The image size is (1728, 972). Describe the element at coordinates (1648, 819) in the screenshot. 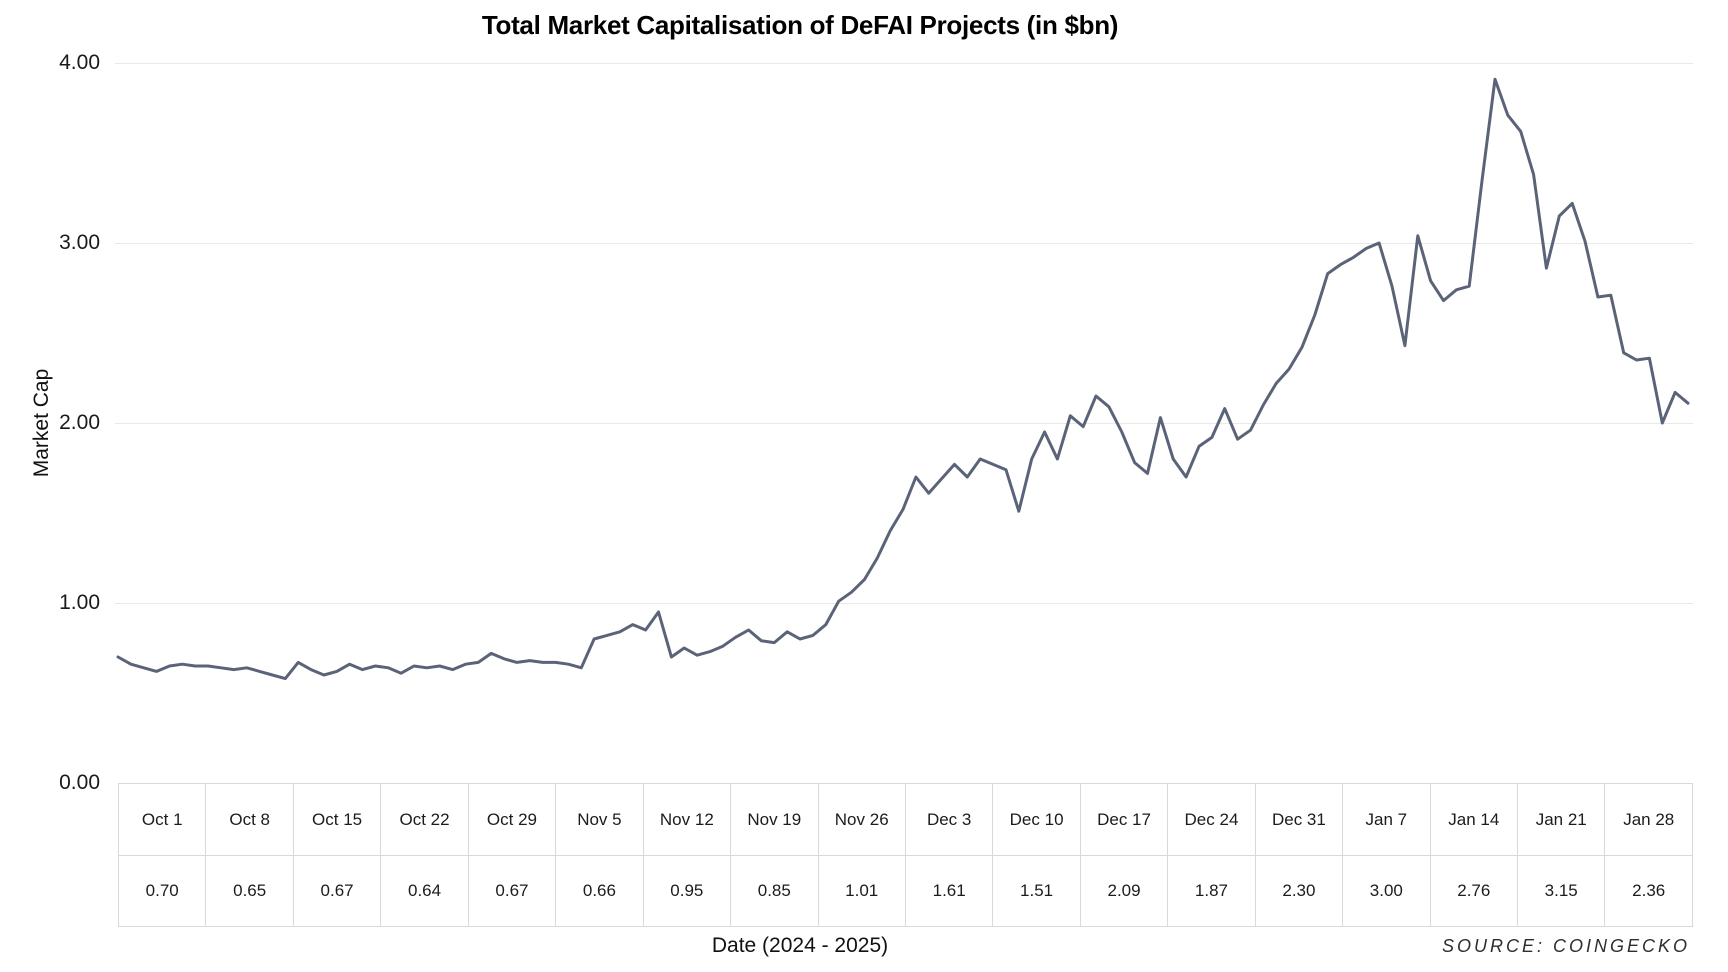

I see `date-cell: Jan 28` at that location.